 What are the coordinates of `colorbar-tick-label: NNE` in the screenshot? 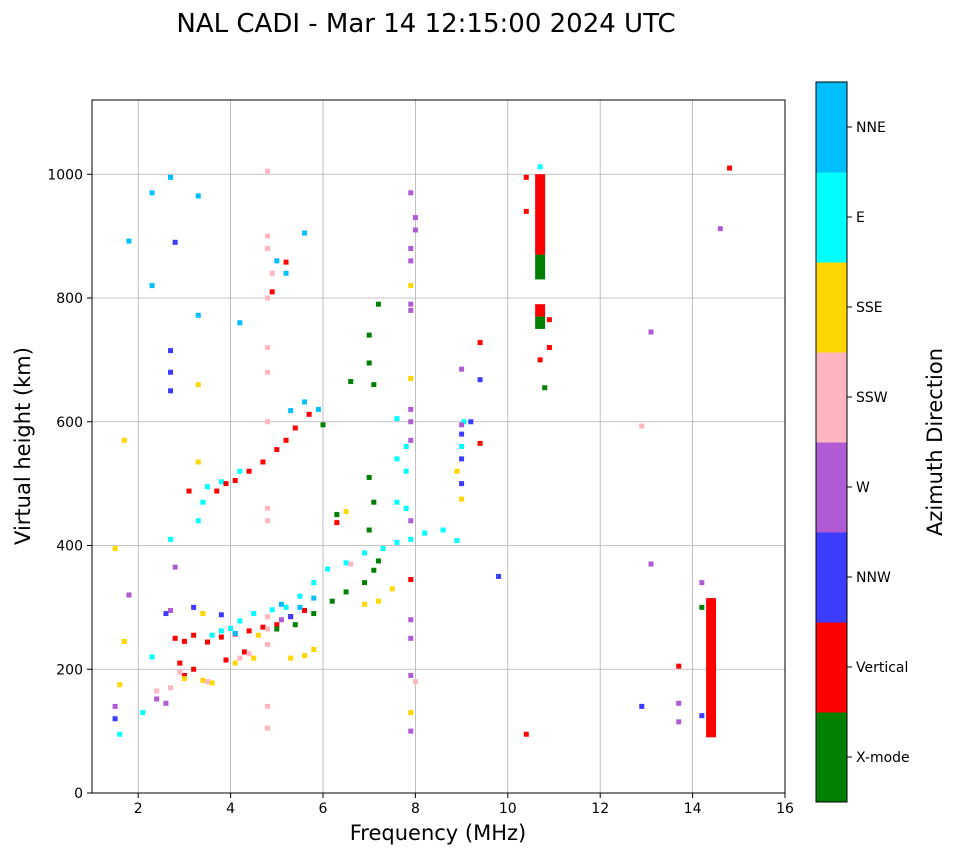 It's located at (871, 128).